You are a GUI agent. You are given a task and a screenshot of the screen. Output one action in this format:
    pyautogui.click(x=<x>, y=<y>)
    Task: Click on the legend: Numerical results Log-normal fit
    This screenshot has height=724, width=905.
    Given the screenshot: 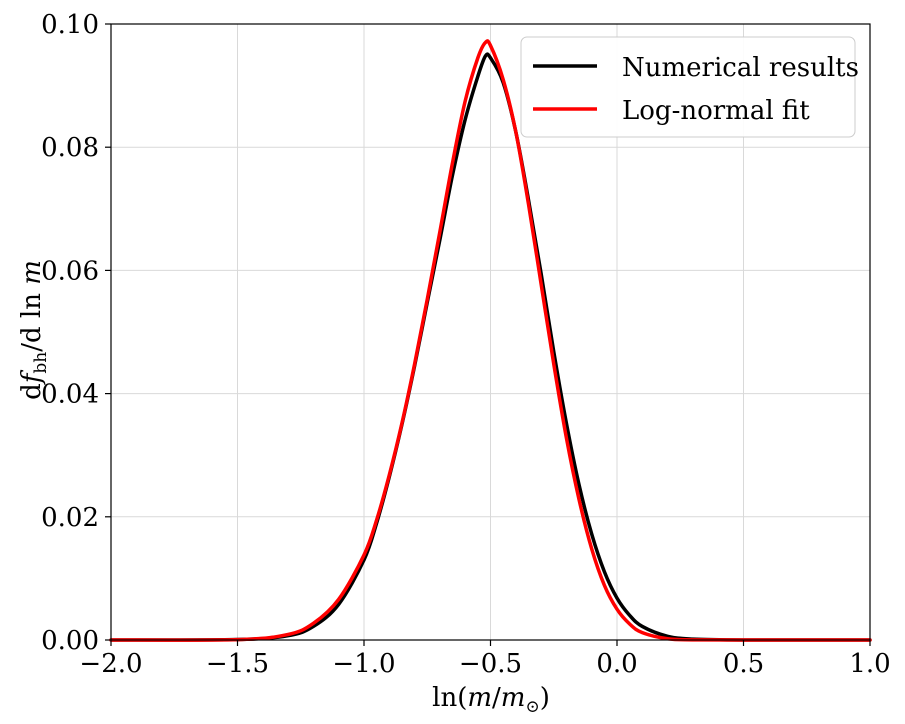 What is the action you would take?
    pyautogui.click(x=689, y=87)
    